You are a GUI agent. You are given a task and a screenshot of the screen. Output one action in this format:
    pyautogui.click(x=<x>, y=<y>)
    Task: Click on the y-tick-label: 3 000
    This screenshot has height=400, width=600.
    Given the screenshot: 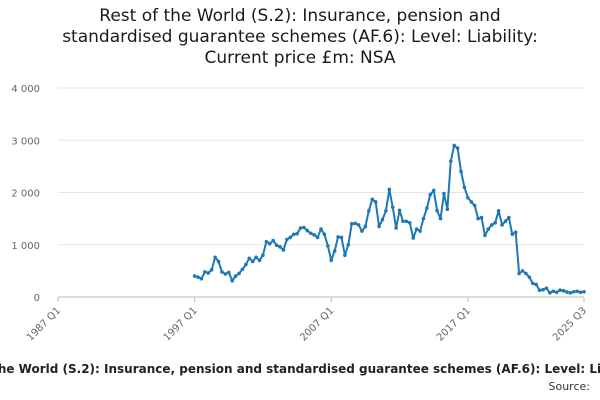 What is the action you would take?
    pyautogui.click(x=25, y=141)
    